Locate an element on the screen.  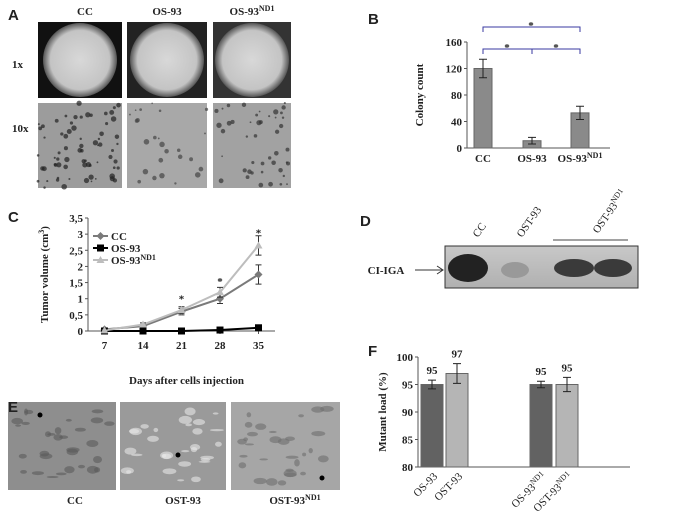
y-axis-label-text: Colony count is located at coordinates (420, 94).